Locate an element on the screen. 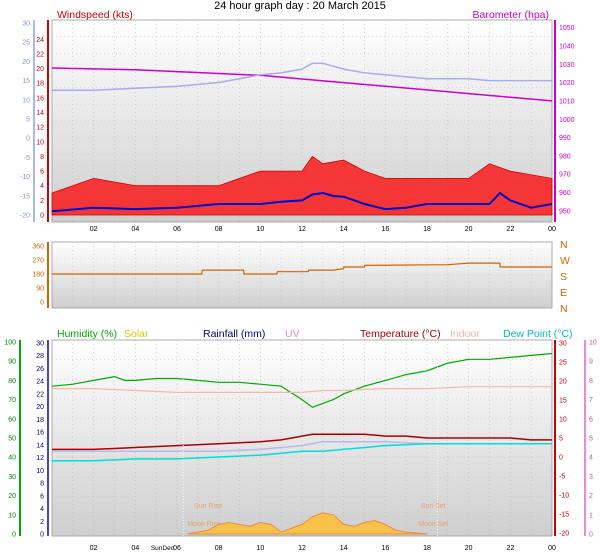 This screenshot has height=555, width=600. baro-tick-label: 980 is located at coordinates (565, 156).